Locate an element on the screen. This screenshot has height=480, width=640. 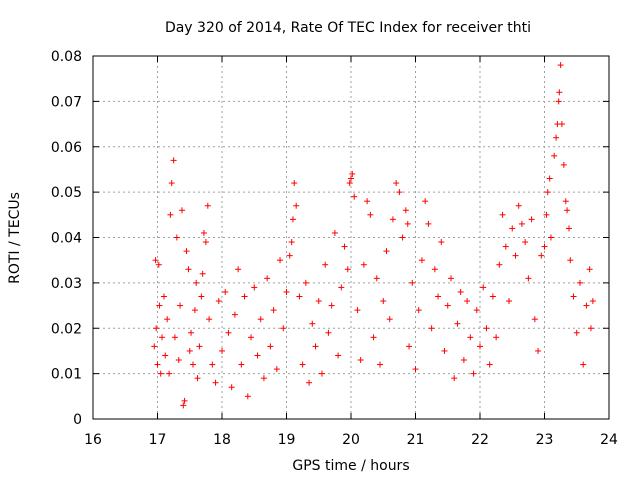
y-tick-label: 0.04 is located at coordinates (66, 239).